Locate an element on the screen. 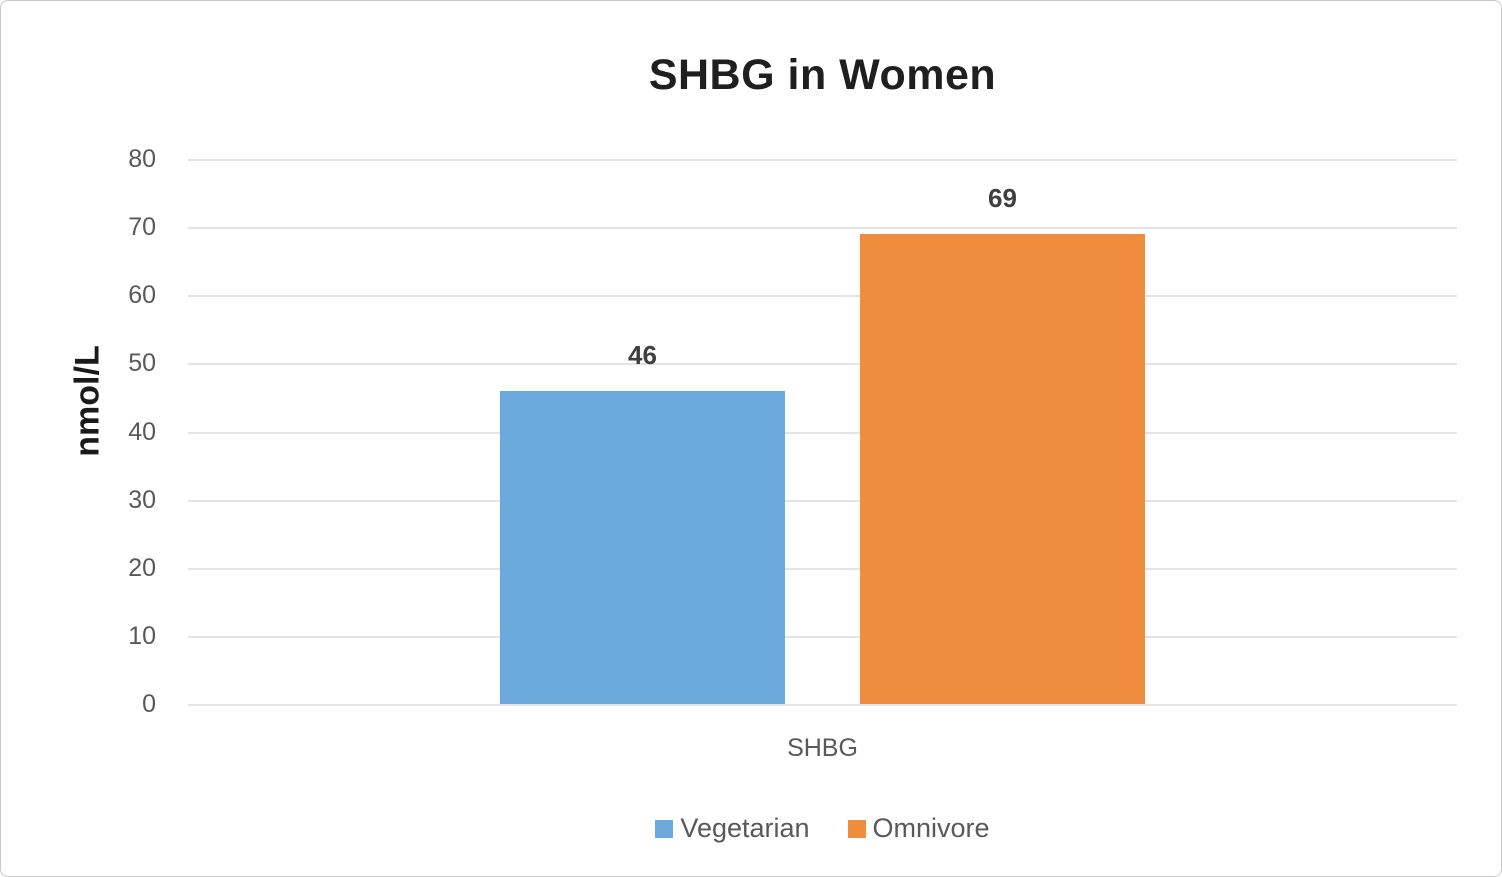 The image size is (1502, 877). y-tick-label-40: 40 is located at coordinates (142, 431).